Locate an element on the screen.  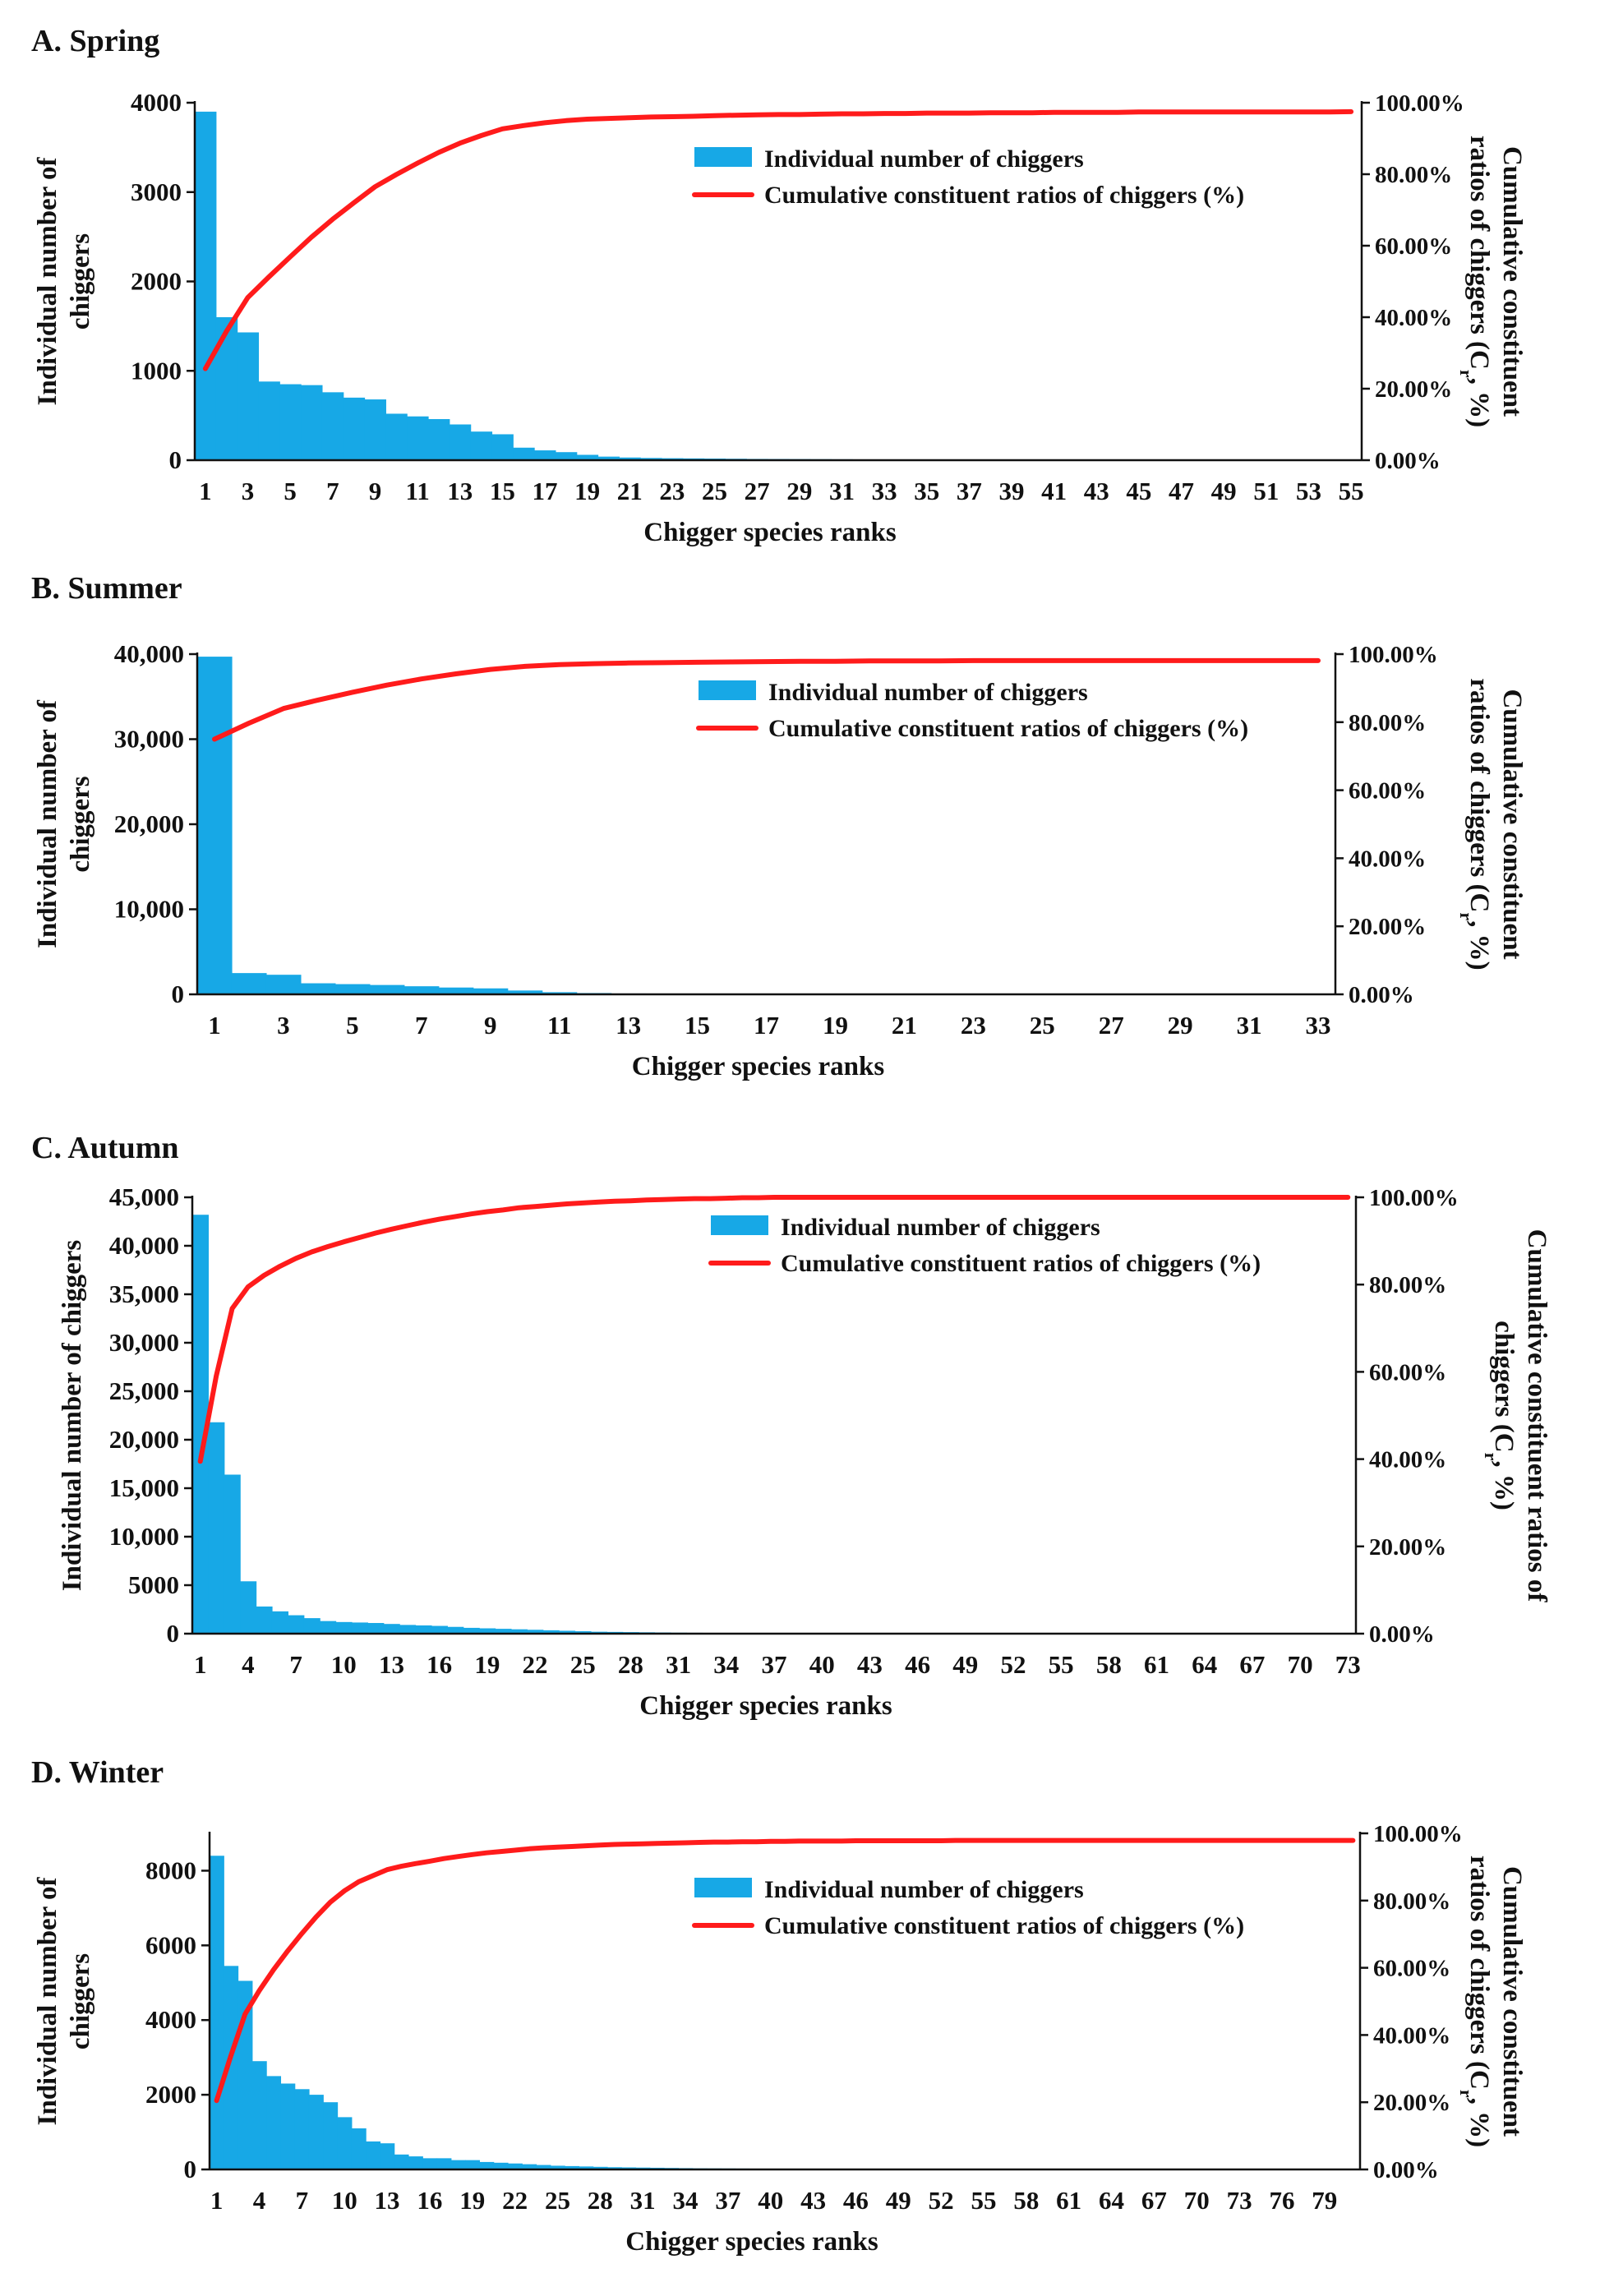
y2-tick-label: 40.00% is located at coordinates (1407, 1460).